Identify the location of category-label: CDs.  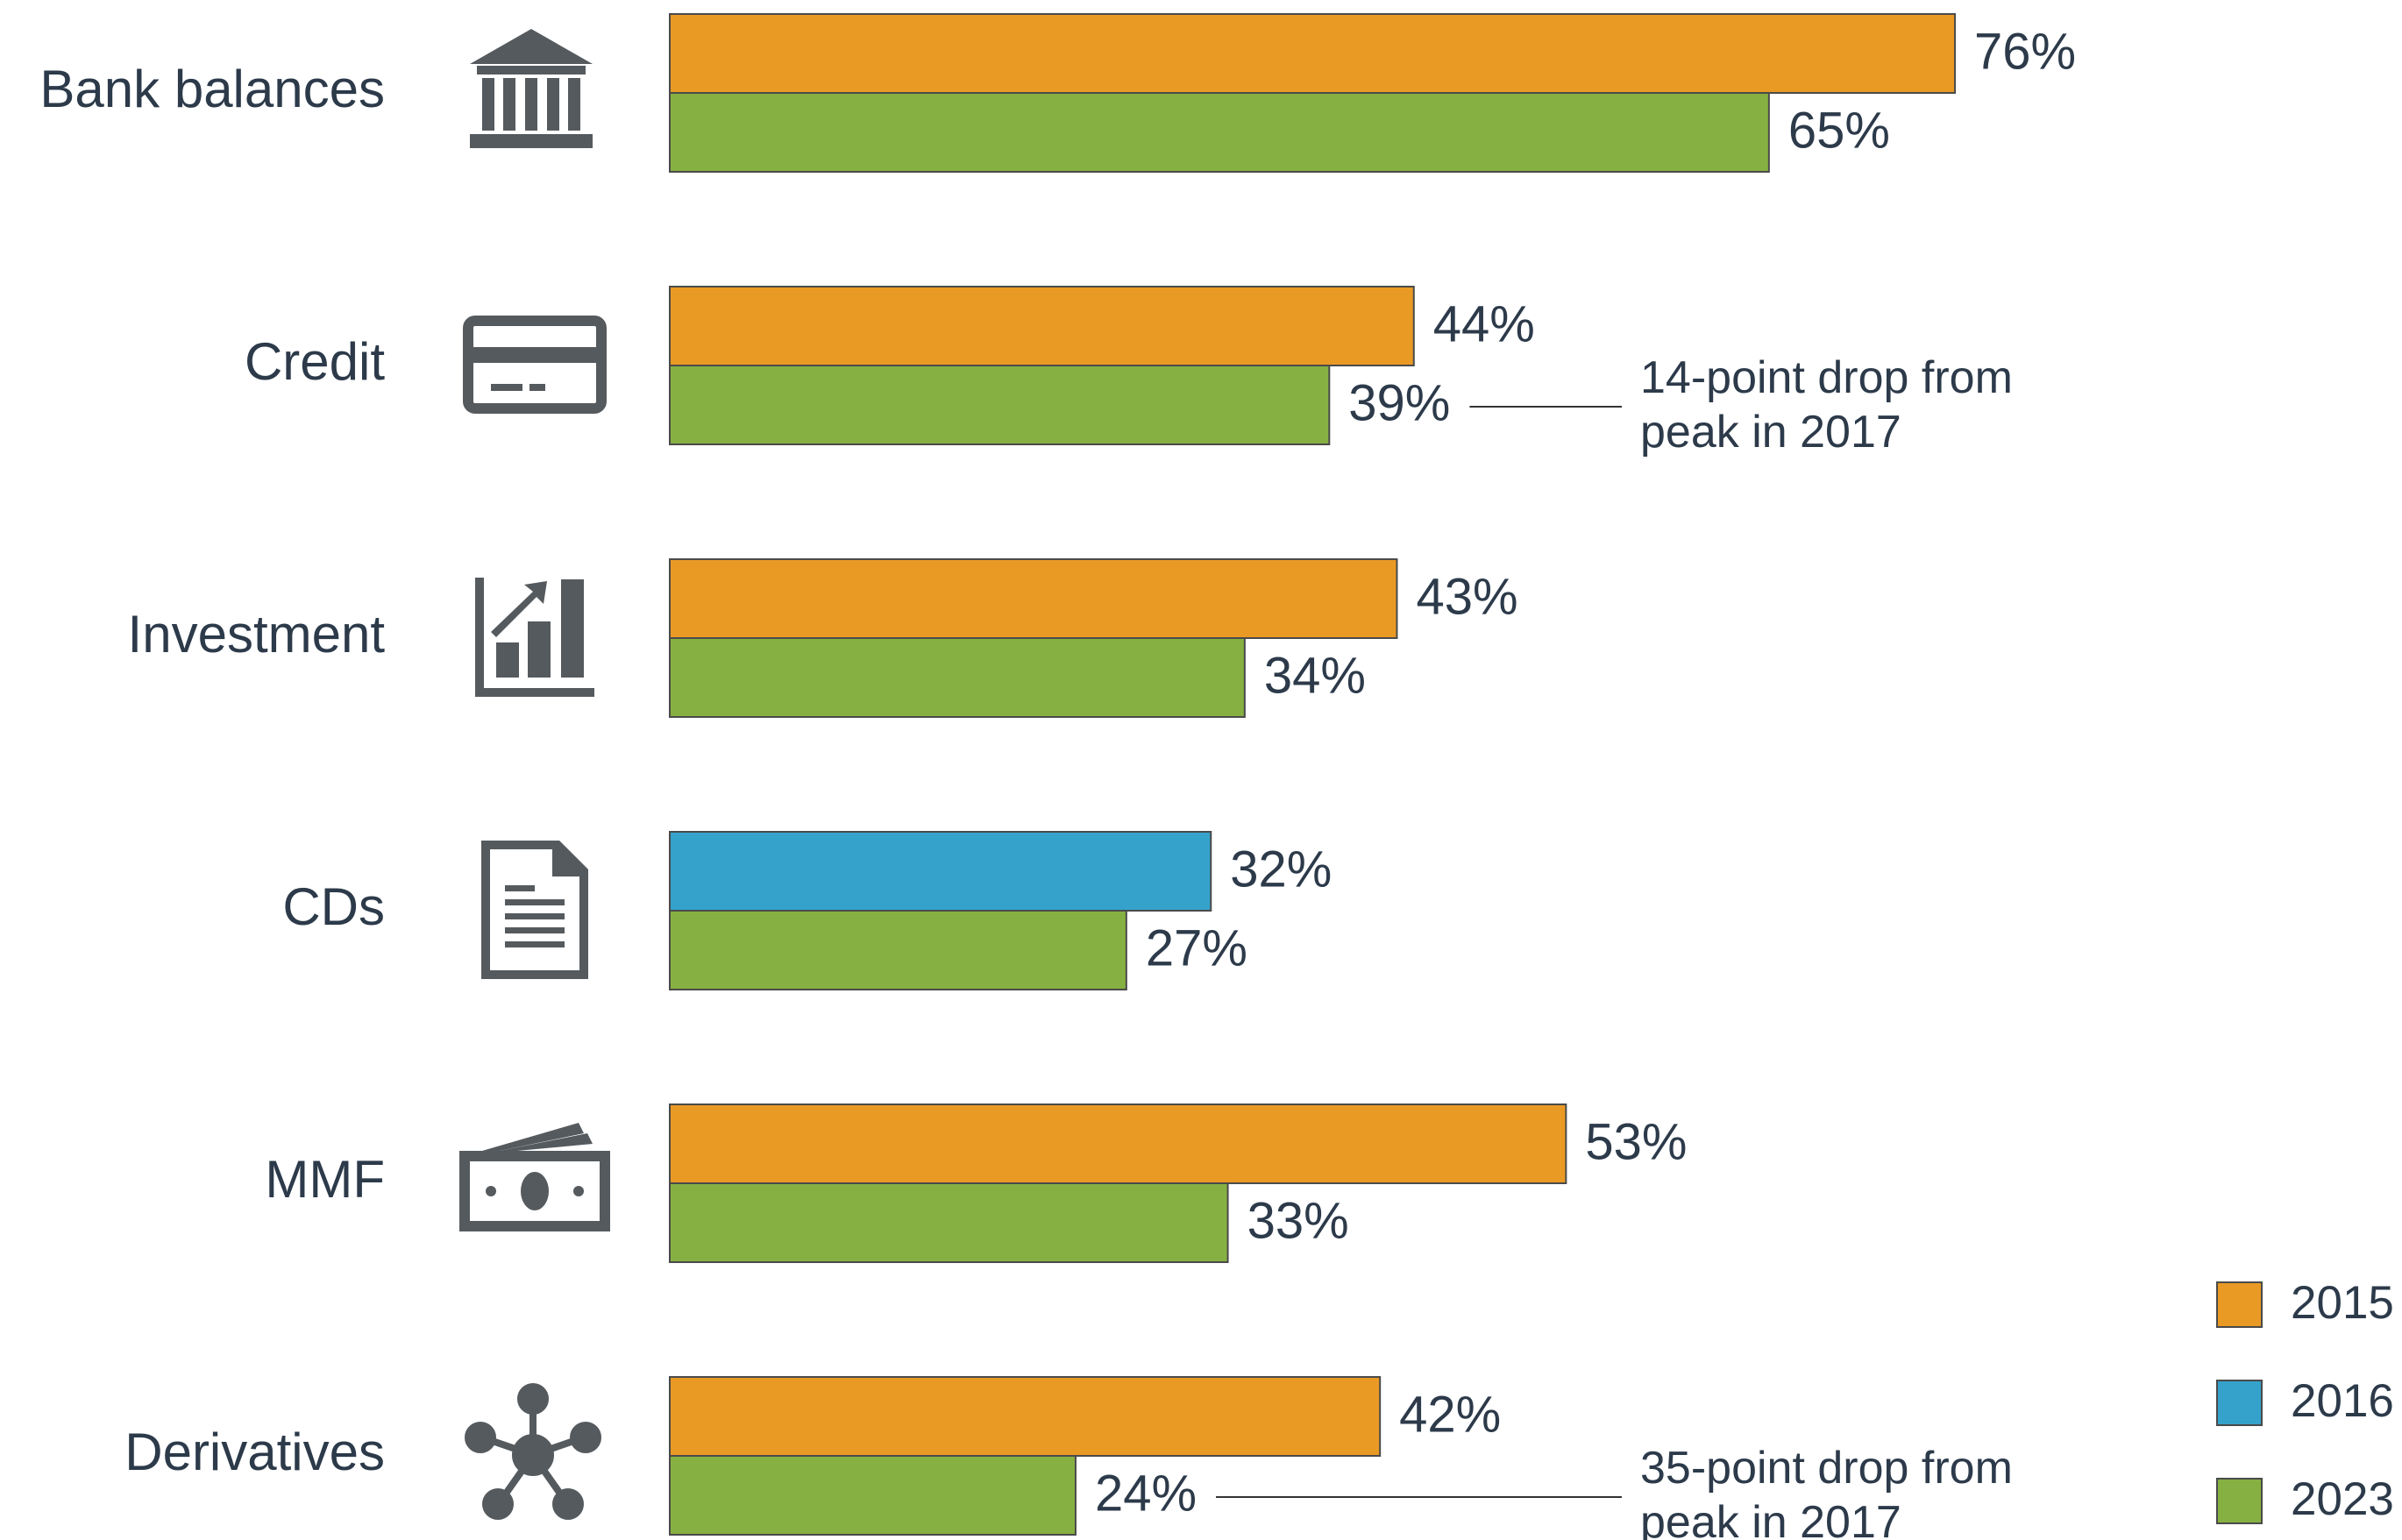
(333, 906).